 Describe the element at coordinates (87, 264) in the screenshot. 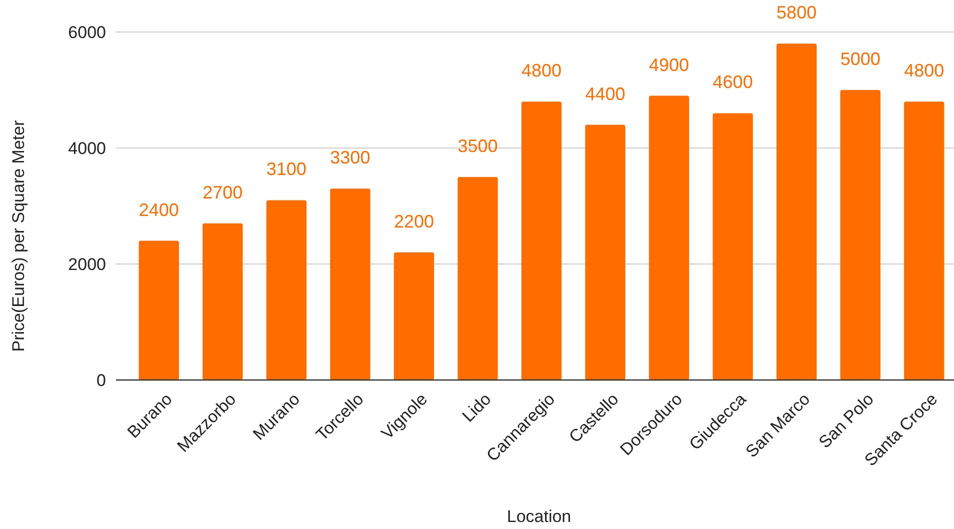

I see `y-tick-label: 2000` at that location.